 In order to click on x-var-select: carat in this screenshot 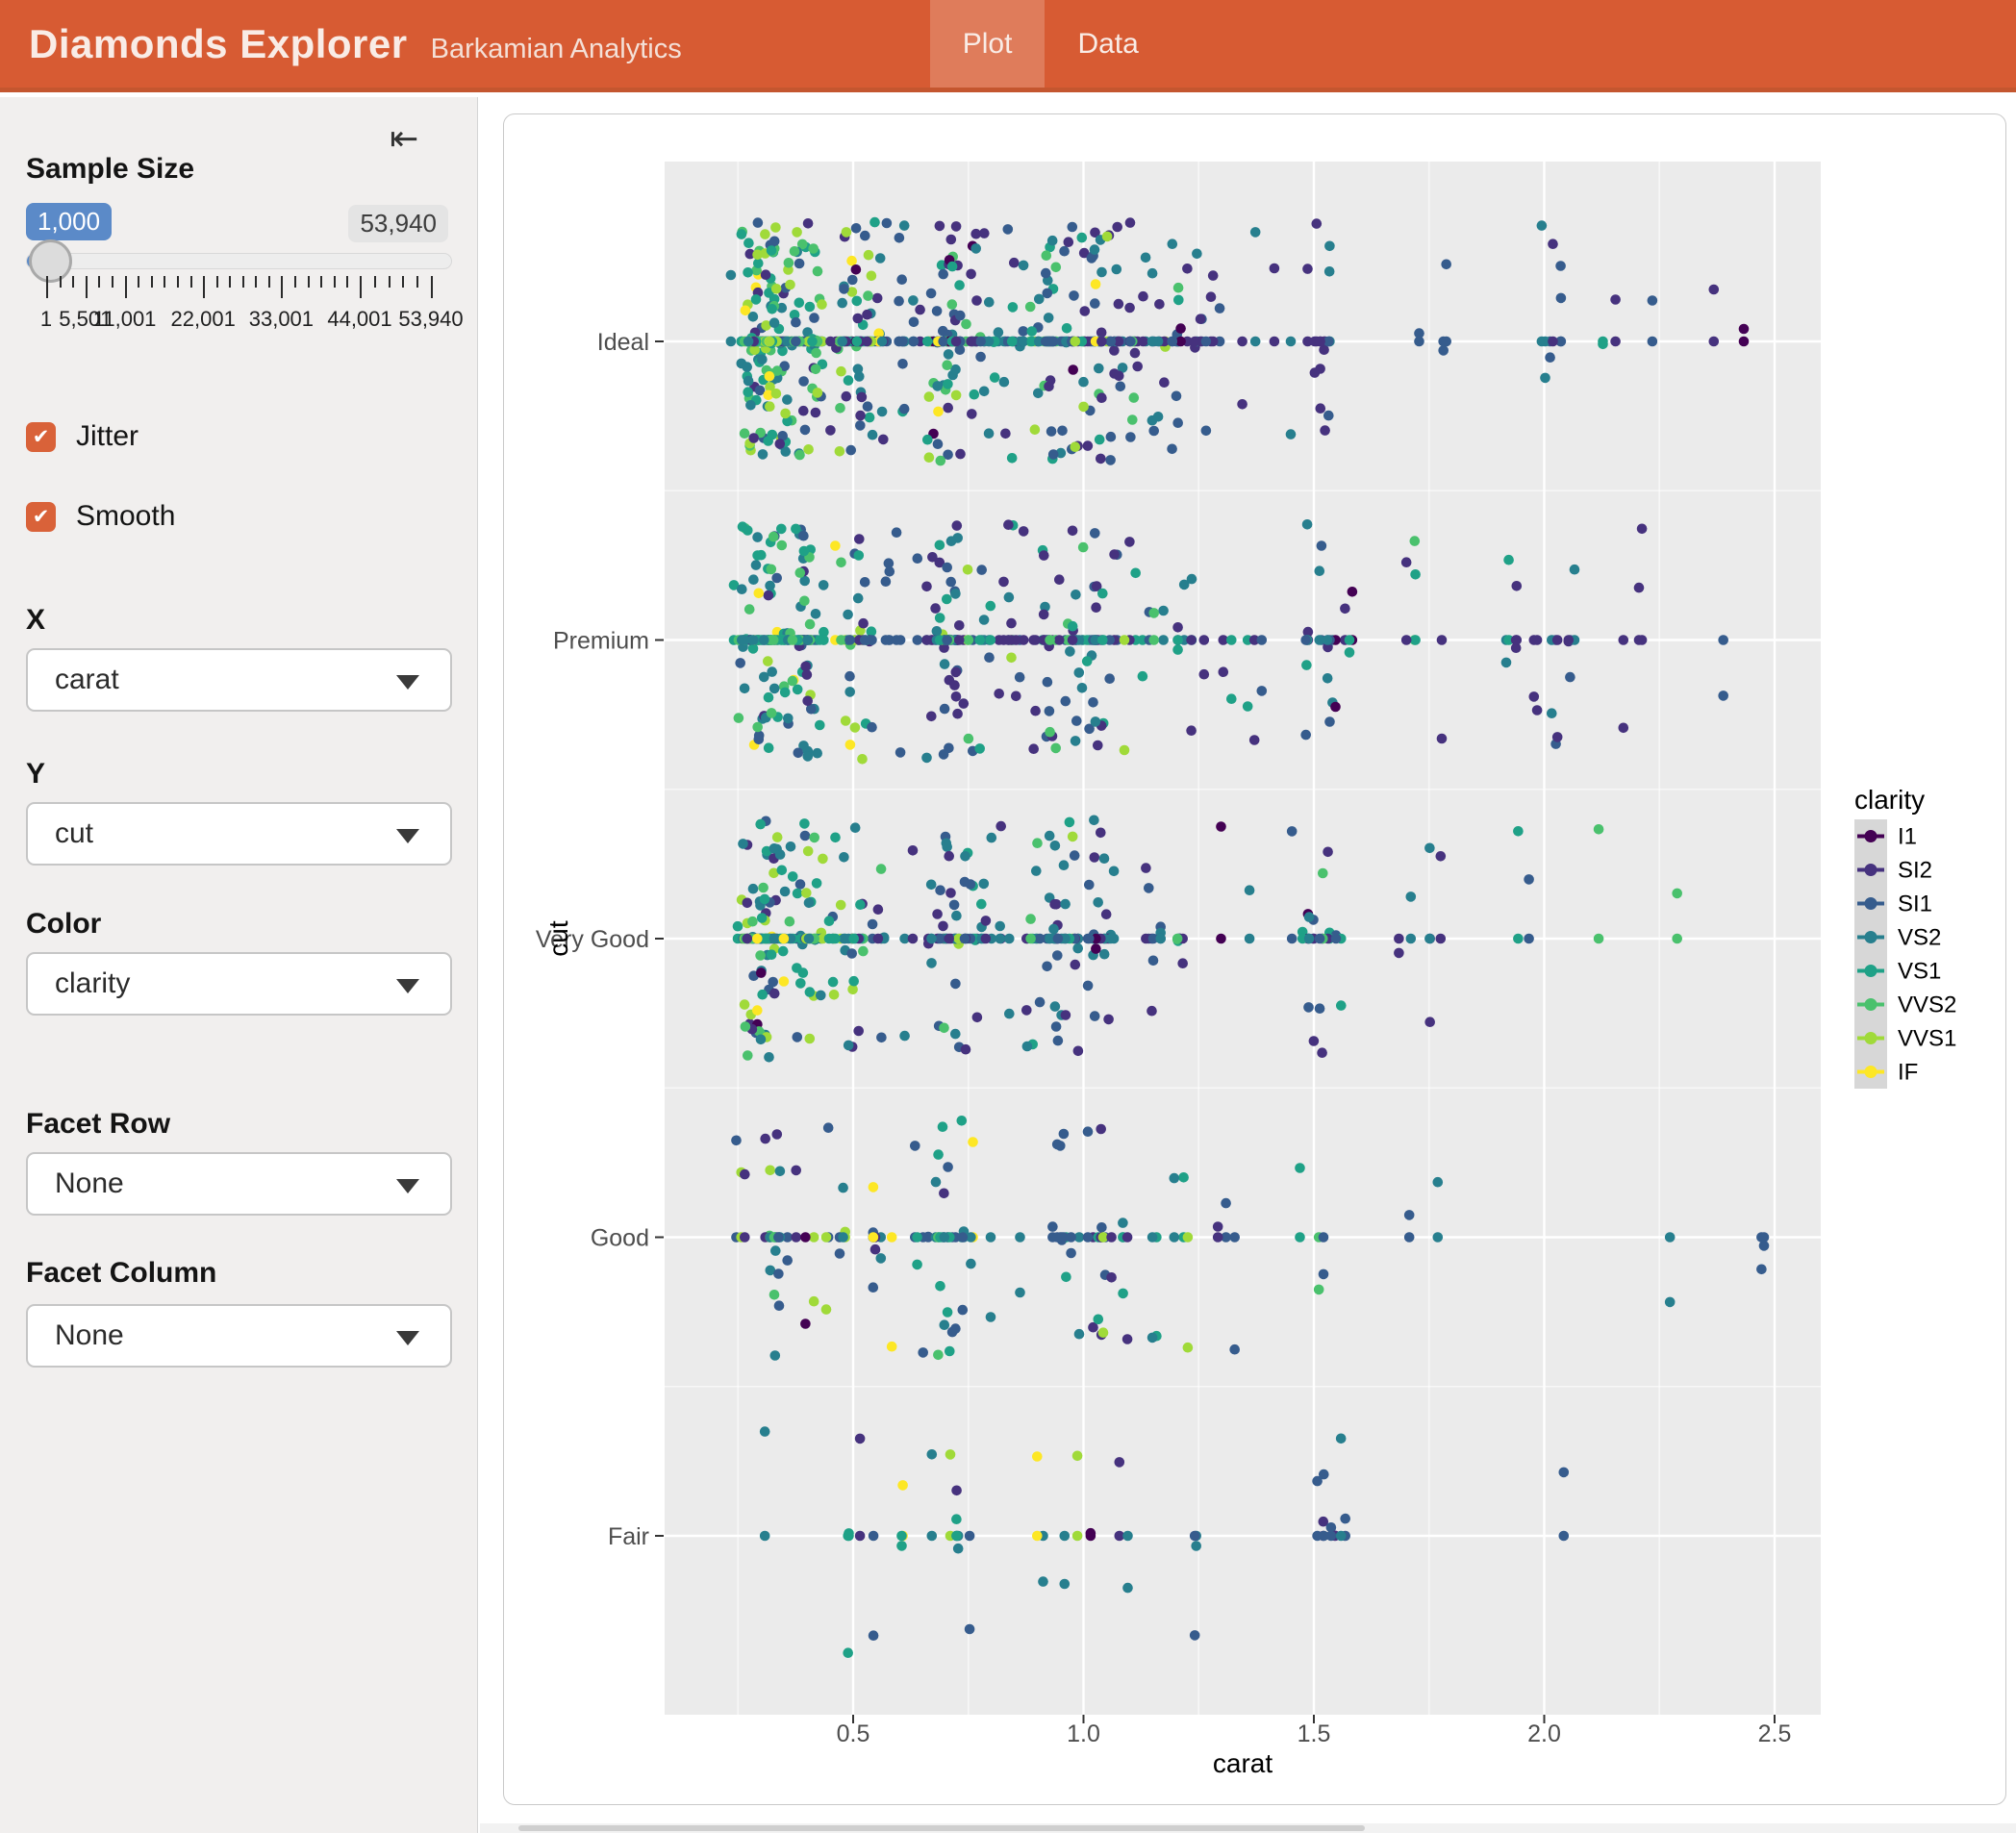, I will do `click(239, 680)`.